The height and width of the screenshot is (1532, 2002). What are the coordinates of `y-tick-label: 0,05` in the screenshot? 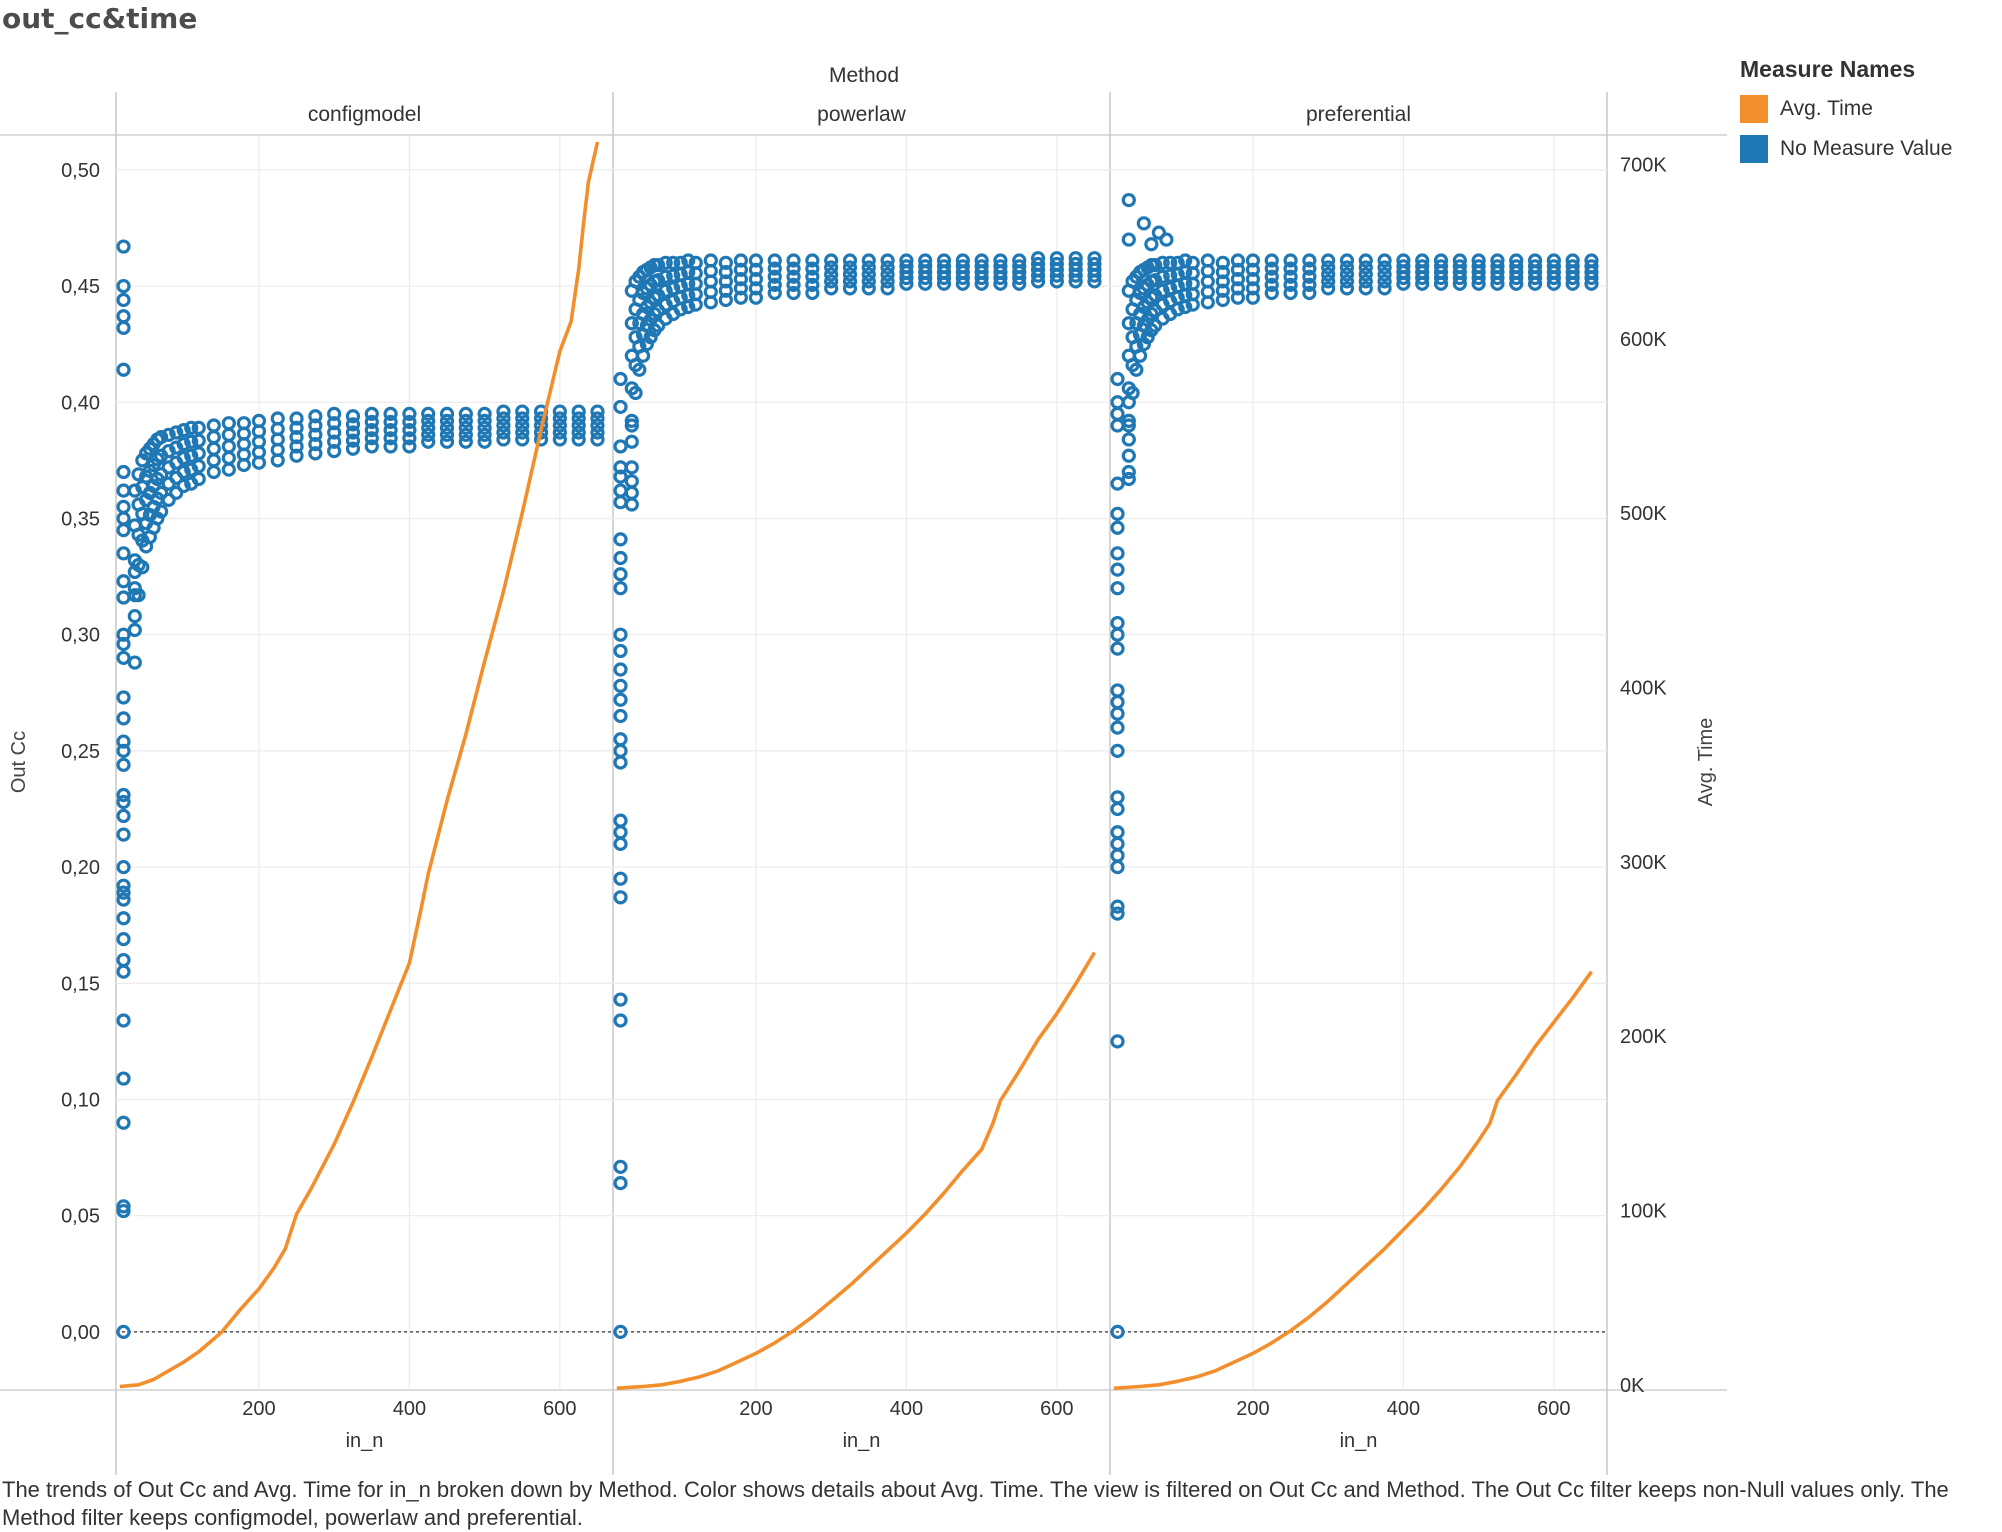 It's located at (80, 1217).